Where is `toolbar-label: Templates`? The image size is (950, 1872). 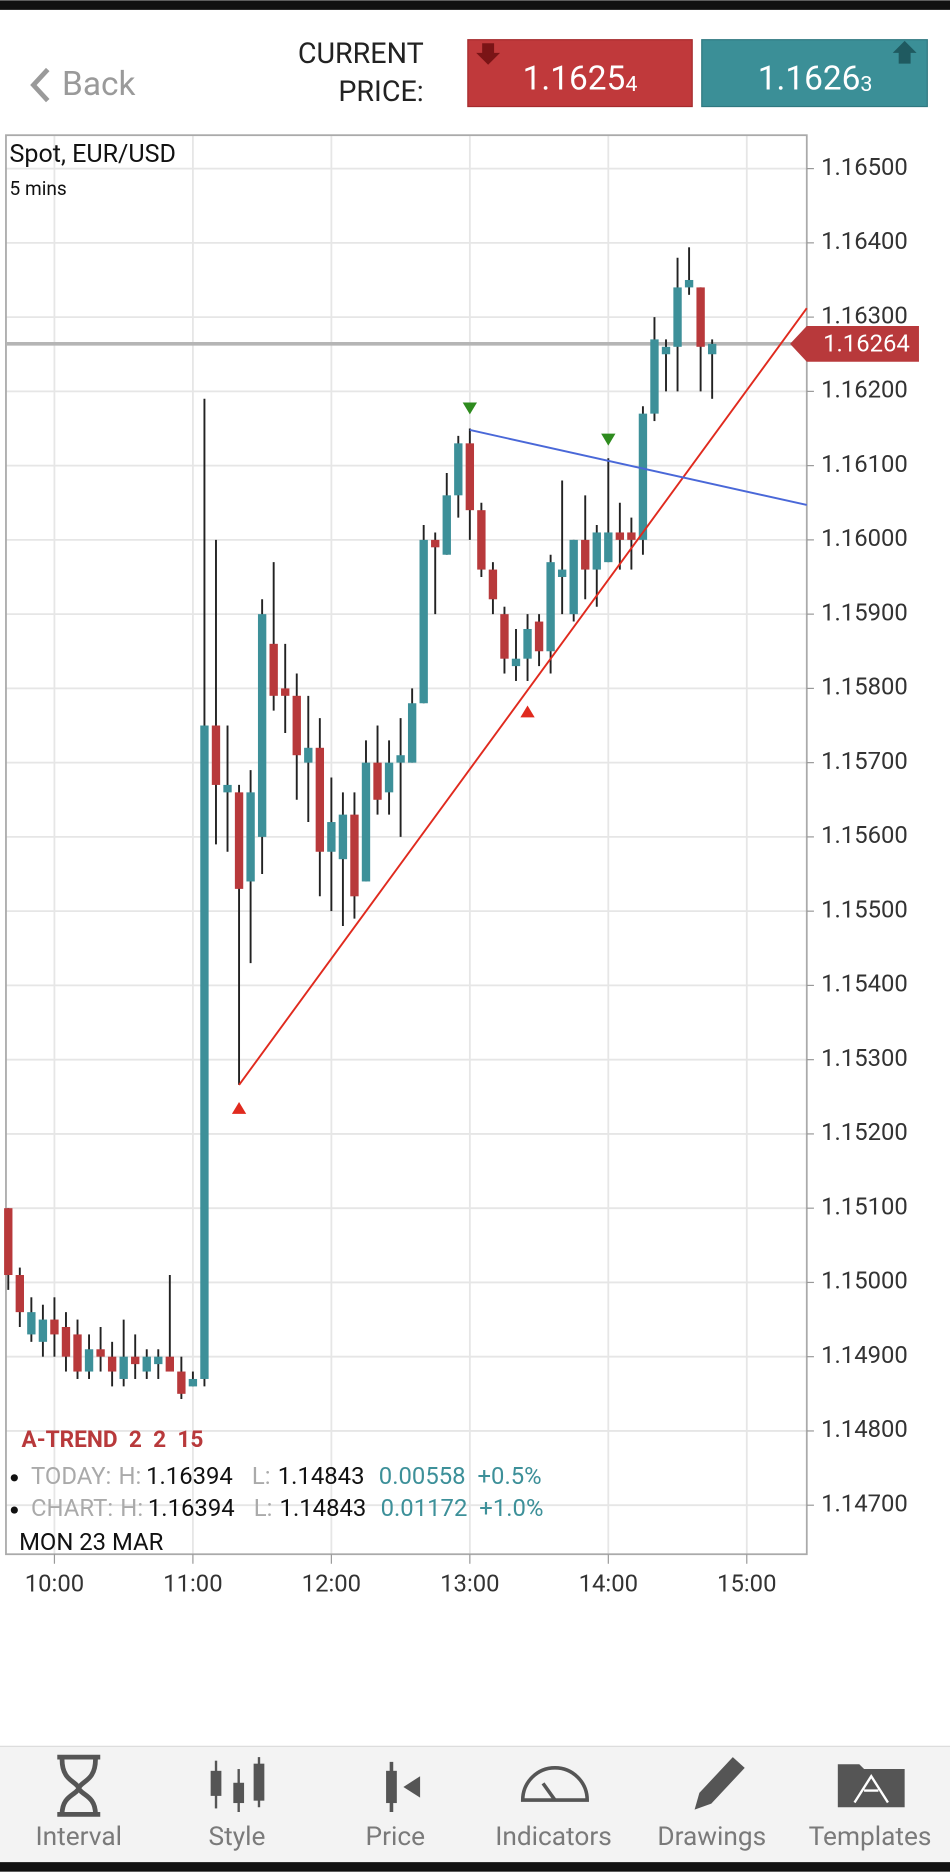
toolbar-label: Templates is located at coordinates (870, 1837).